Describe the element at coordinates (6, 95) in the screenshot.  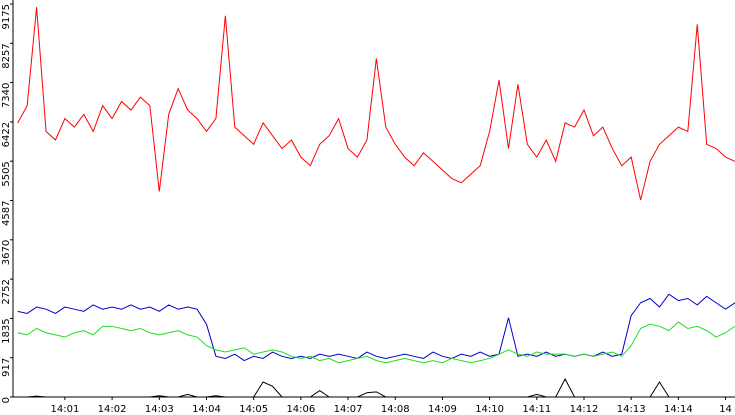
I see `y-tick-label: 7340` at that location.